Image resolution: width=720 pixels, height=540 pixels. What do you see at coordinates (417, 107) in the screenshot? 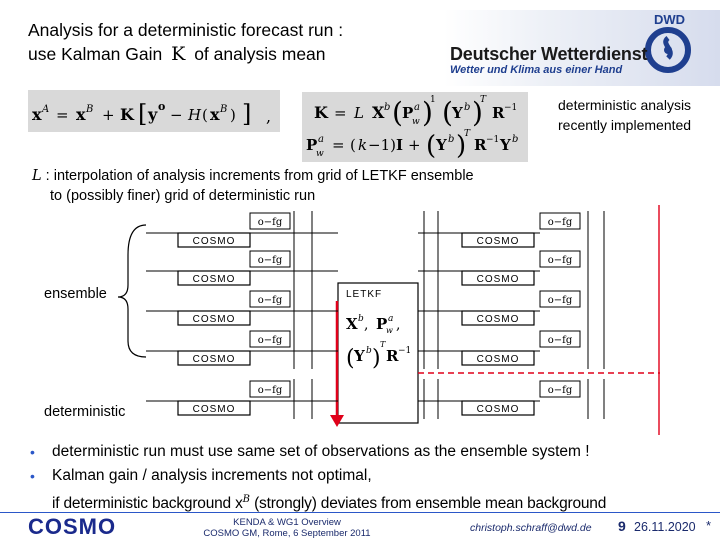
I see `svg-text: a` at bounding box center [417, 107].